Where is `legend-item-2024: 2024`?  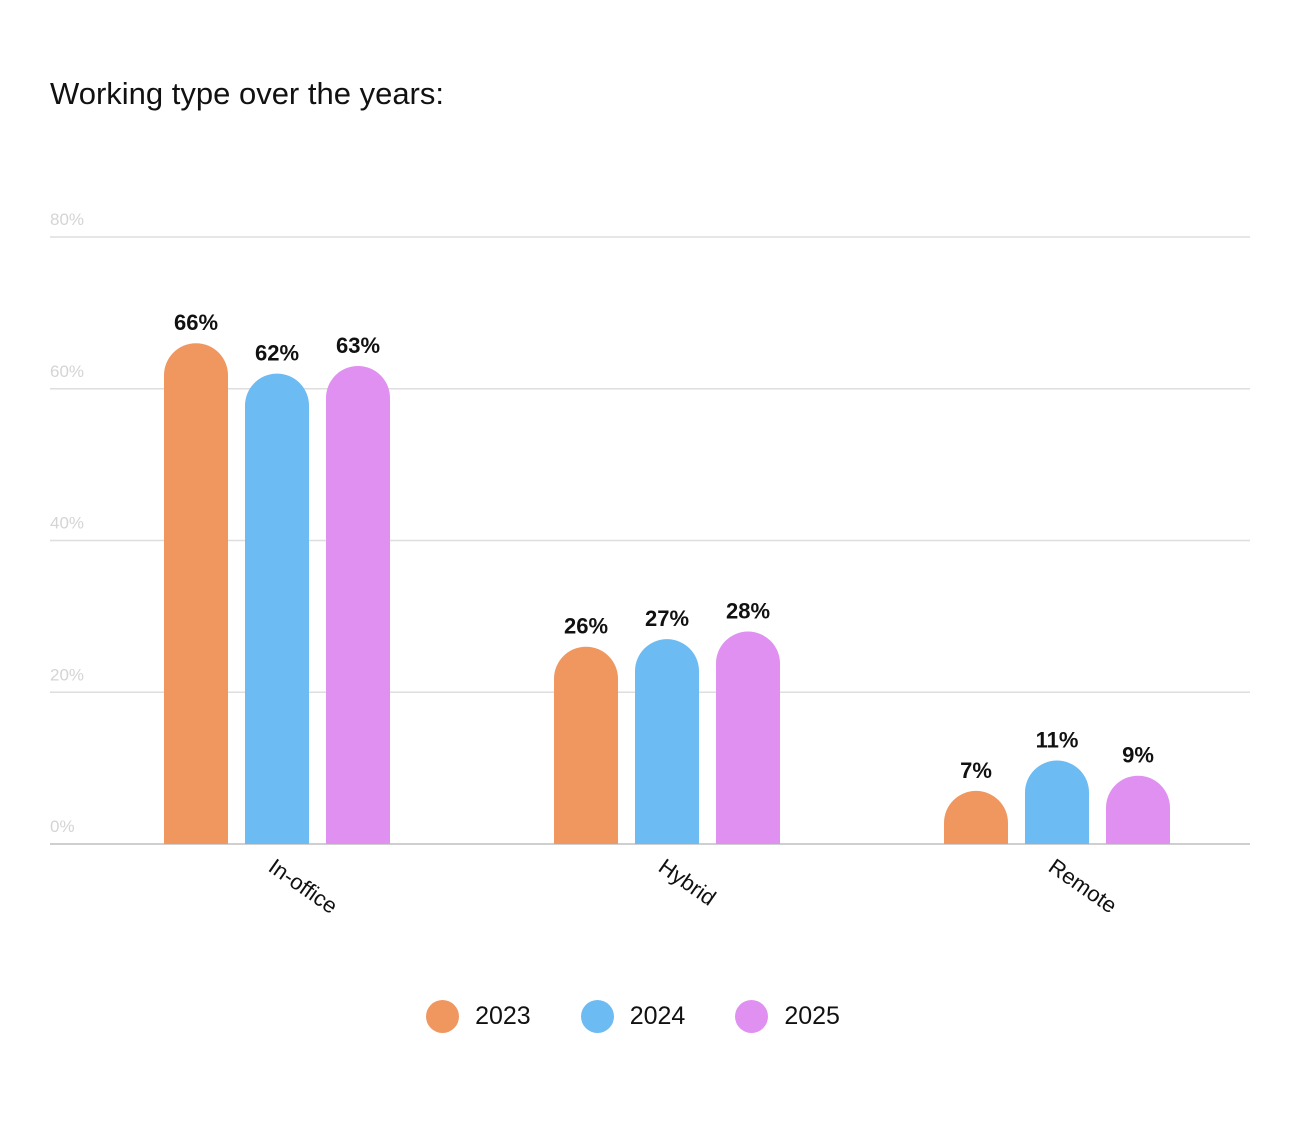 legend-item-2024: 2024 is located at coordinates (633, 1016).